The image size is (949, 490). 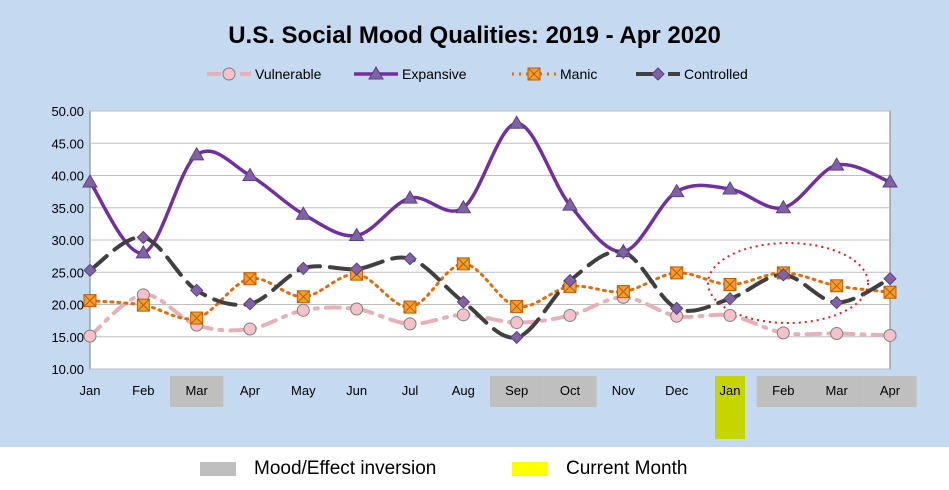 I want to click on legend-marker-controlled, so click(x=658, y=74).